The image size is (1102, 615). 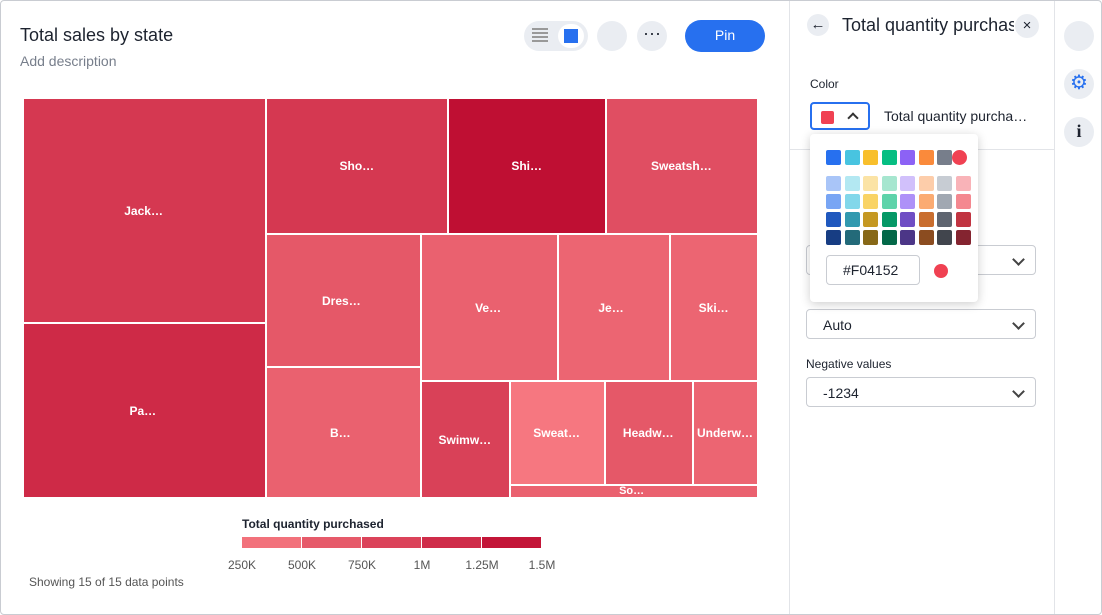 I want to click on info-icon: i, so click(x=1079, y=132).